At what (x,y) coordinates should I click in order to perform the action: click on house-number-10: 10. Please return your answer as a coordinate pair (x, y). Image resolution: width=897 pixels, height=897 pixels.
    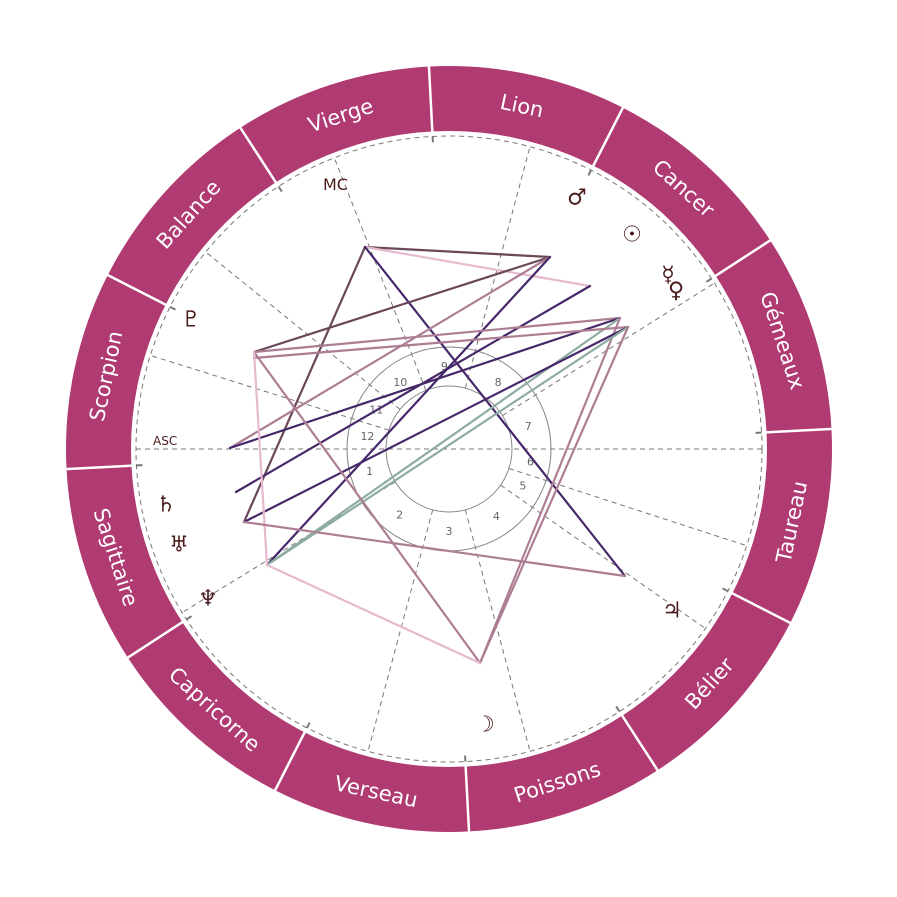
    Looking at the image, I should click on (400, 382).